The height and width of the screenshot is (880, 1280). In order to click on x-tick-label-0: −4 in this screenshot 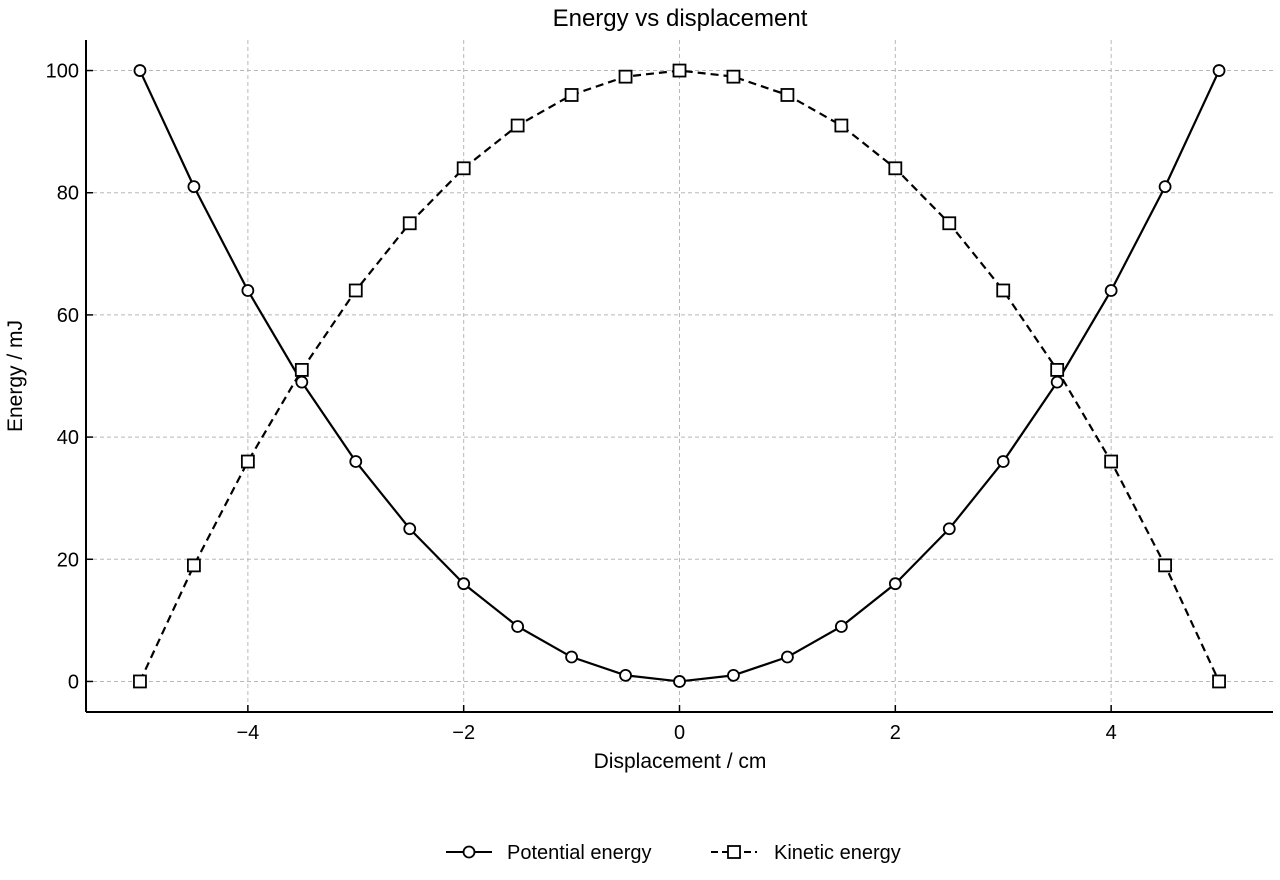, I will do `click(247, 733)`.